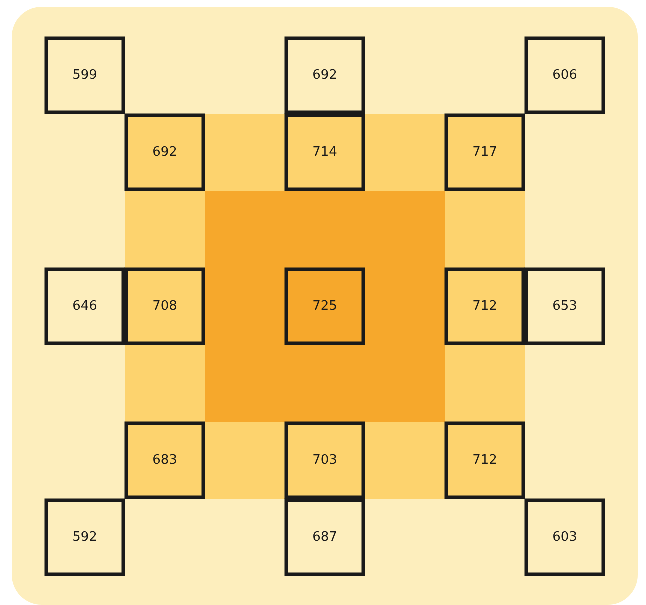 This screenshot has width=646, height=605. Describe the element at coordinates (325, 152) in the screenshot. I see `data-label: 714` at that location.